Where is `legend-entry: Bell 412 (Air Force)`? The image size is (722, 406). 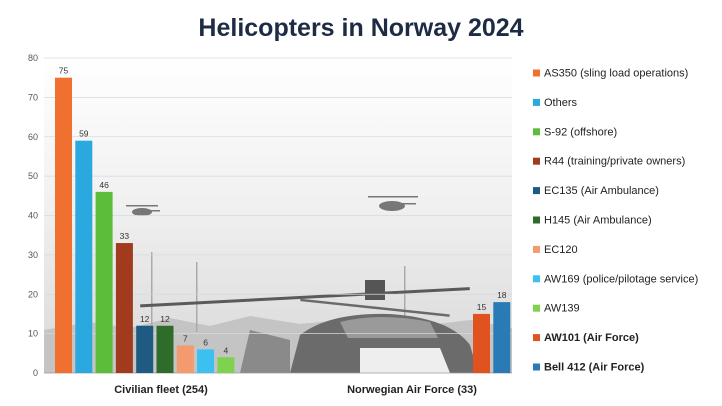 legend-entry: Bell 412 (Air Force) is located at coordinates (594, 368).